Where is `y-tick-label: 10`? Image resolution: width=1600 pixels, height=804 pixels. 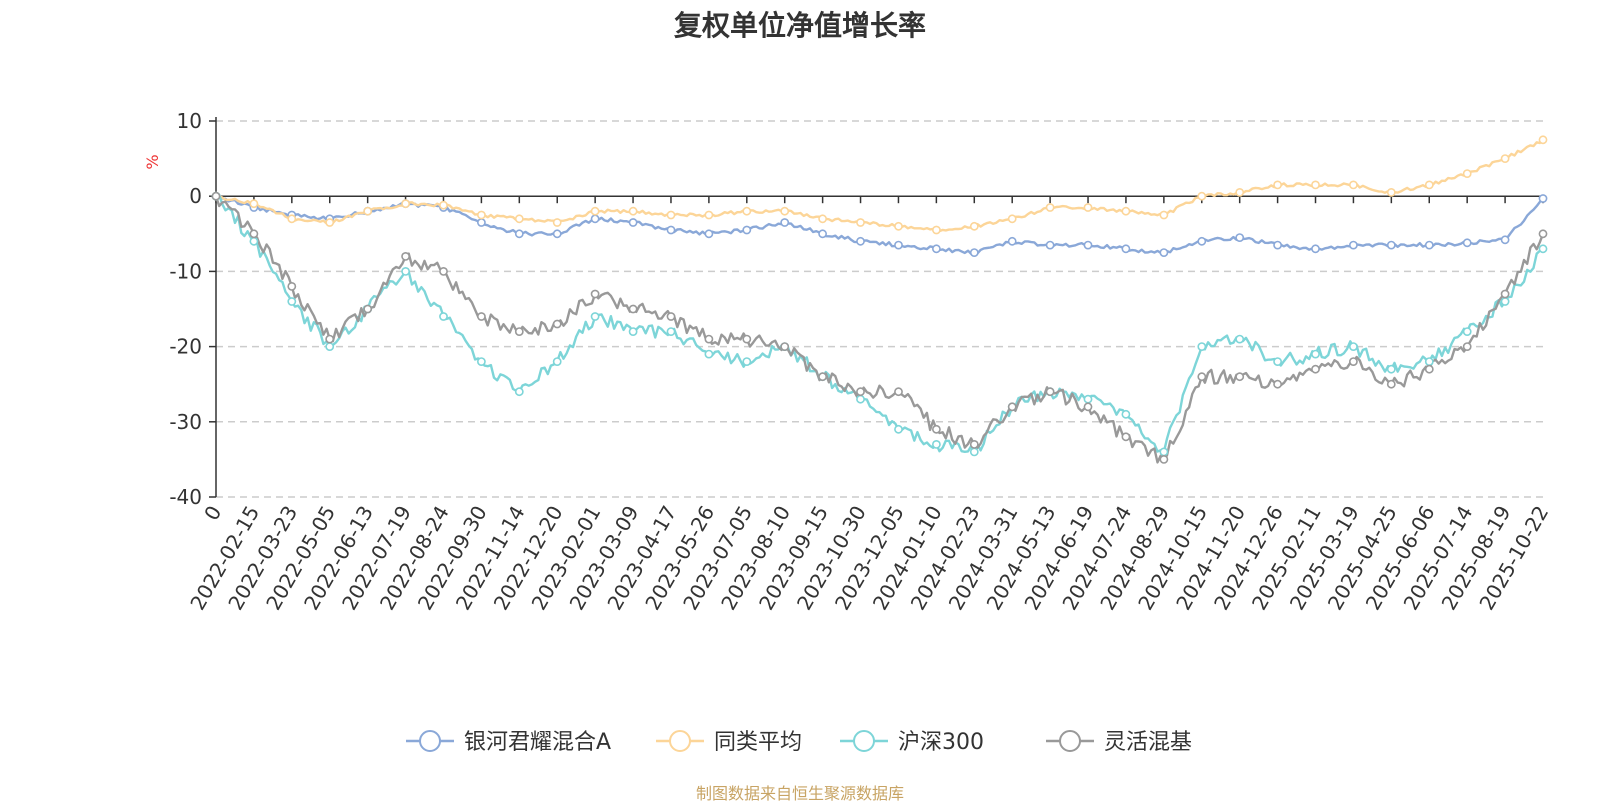
y-tick-label: 10 is located at coordinates (189, 121).